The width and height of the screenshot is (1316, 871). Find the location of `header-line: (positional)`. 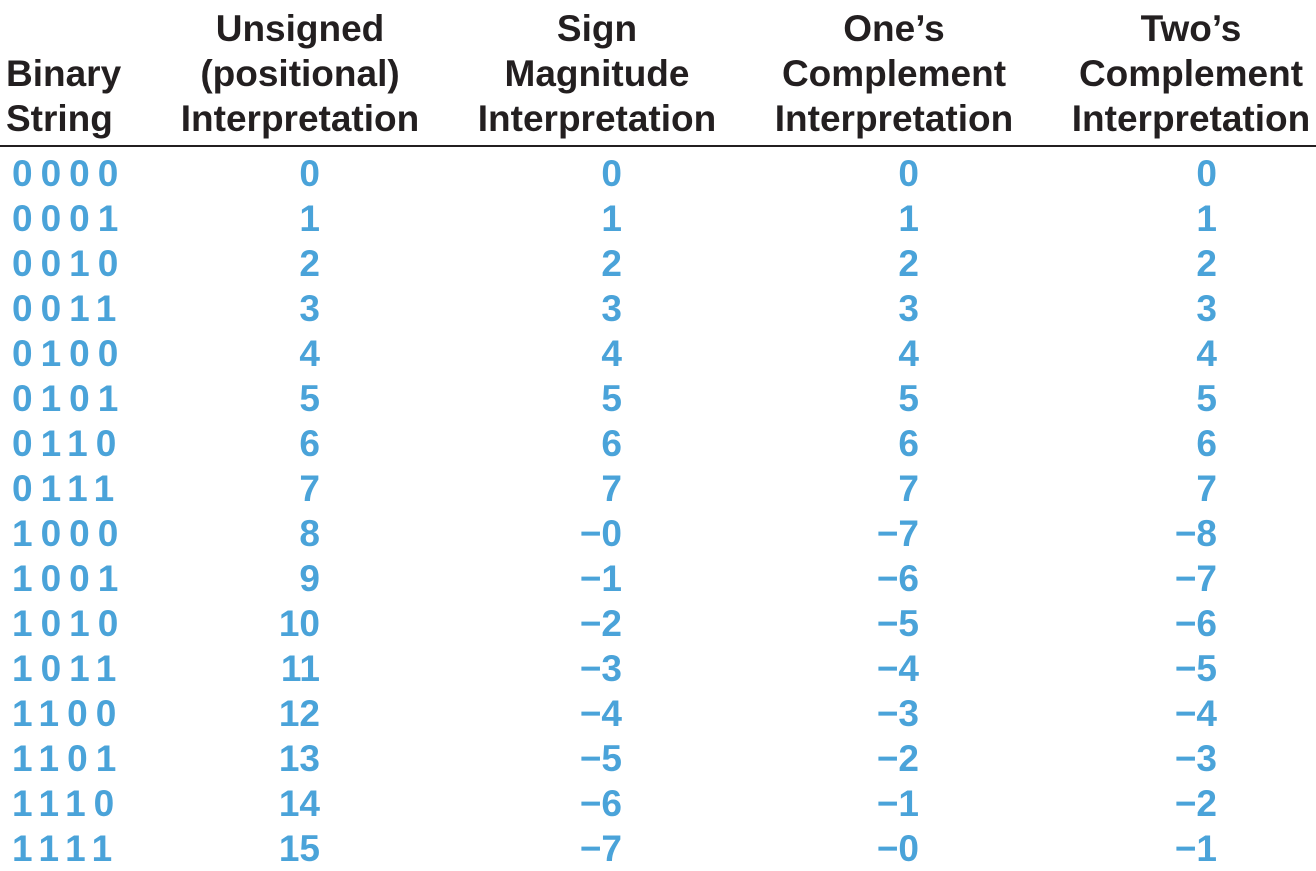

header-line: (positional) is located at coordinates (300, 73).